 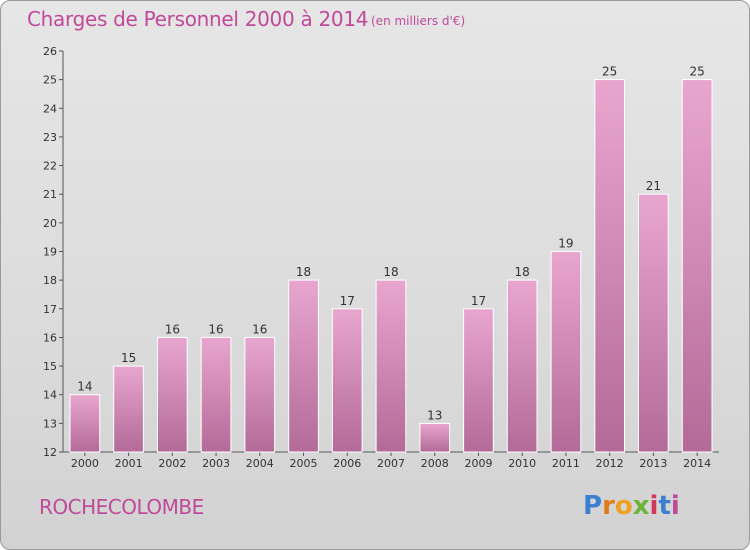 I want to click on y-tick-label: 20, so click(x=50, y=223).